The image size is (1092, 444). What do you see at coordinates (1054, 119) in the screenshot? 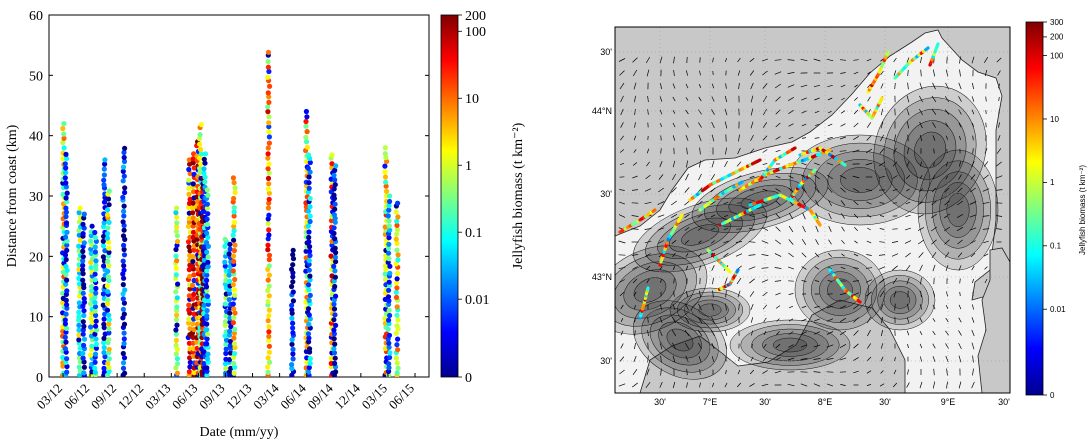
I see `colorbar-tick-label: 10` at bounding box center [1054, 119].